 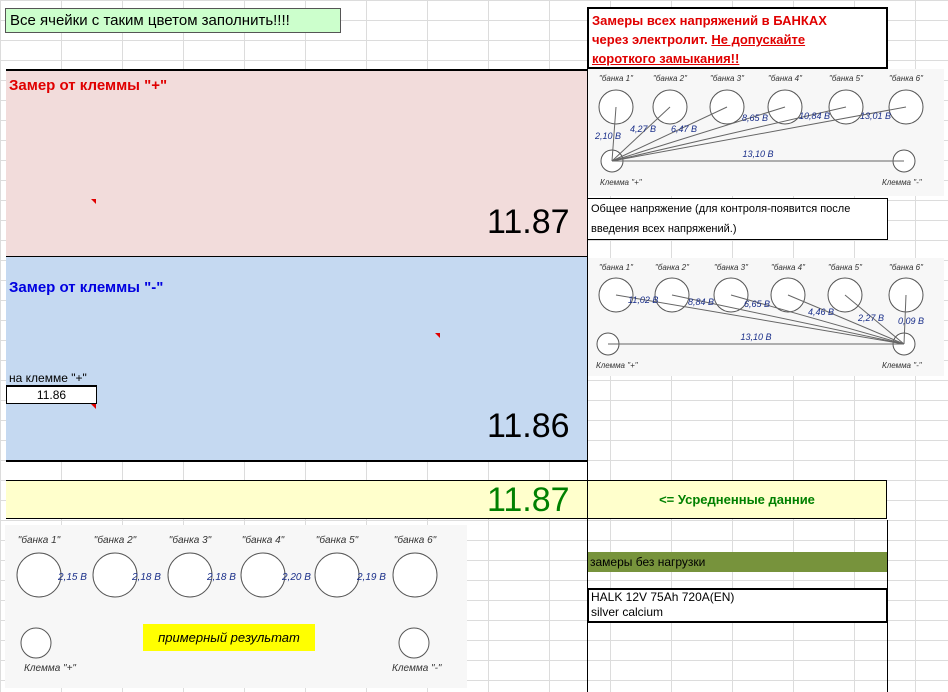 I want to click on voltage-label: 6,47 В, so click(x=684, y=129).